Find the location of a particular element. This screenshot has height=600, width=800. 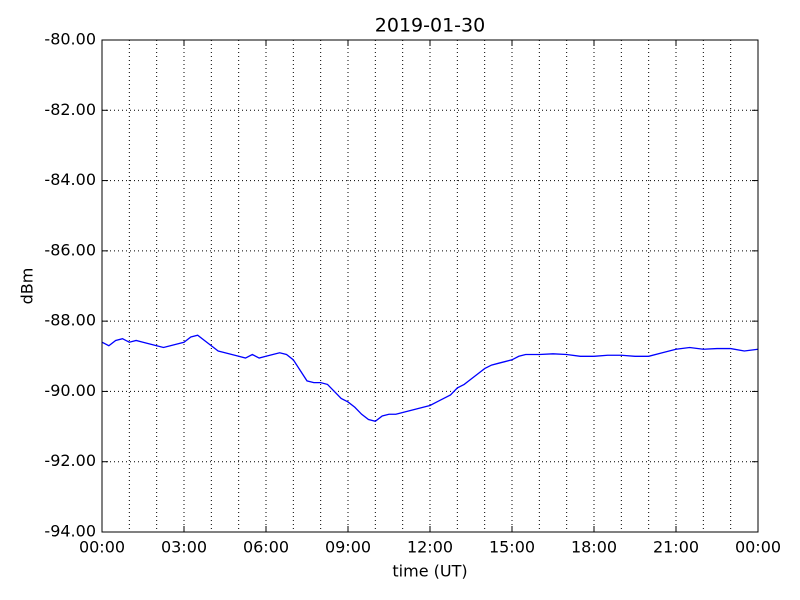

x-tick-label: 15:00 is located at coordinates (512, 547).